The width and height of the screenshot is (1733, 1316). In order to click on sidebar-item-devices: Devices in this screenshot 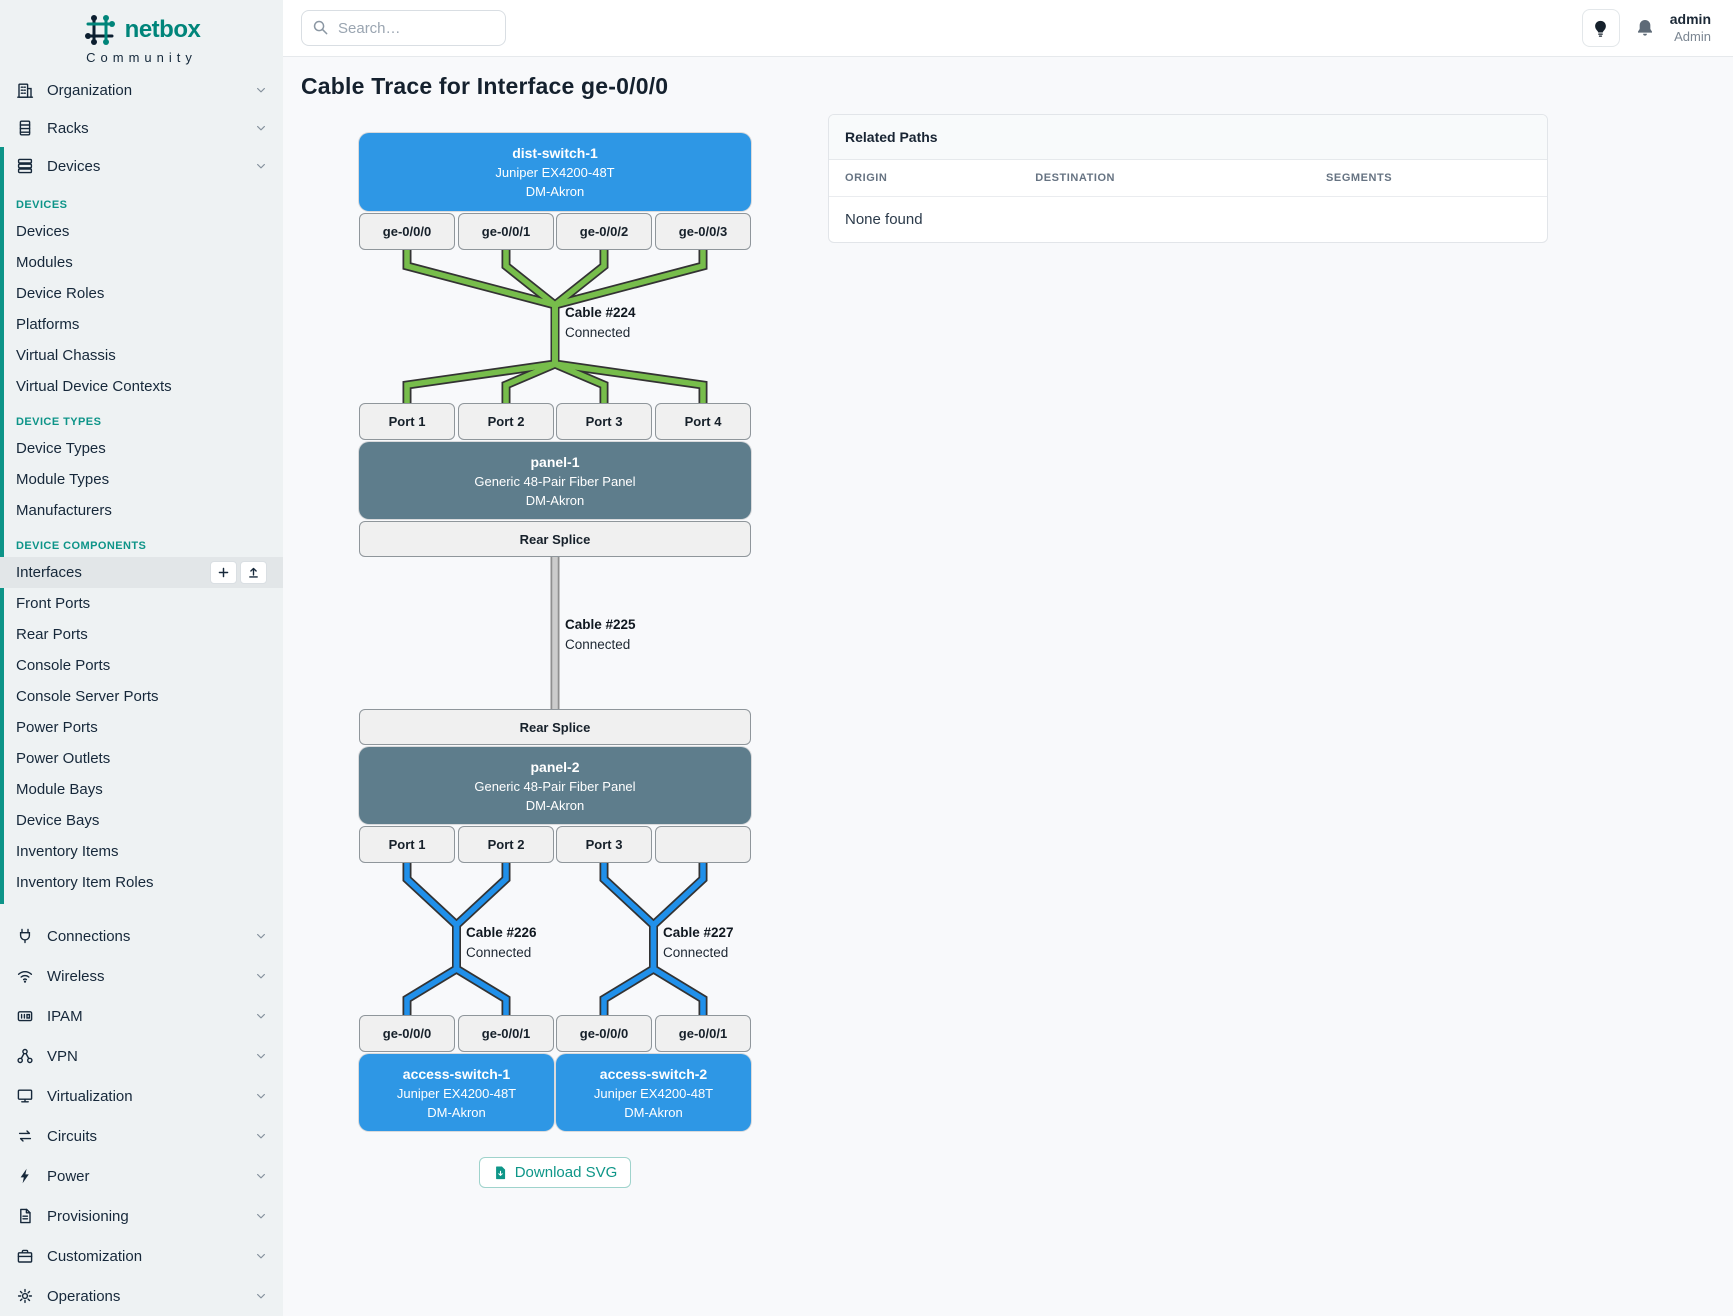, I will do `click(141, 166)`.